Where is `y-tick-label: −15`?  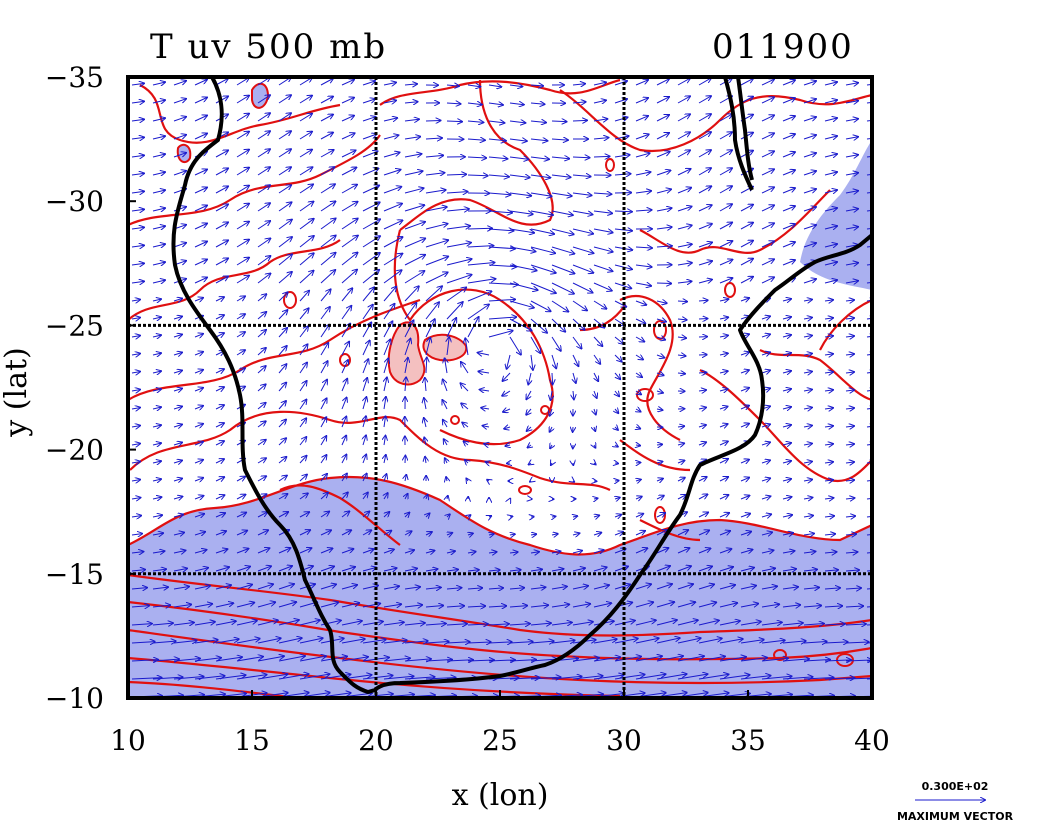
y-tick-label: −15 is located at coordinates (74, 574).